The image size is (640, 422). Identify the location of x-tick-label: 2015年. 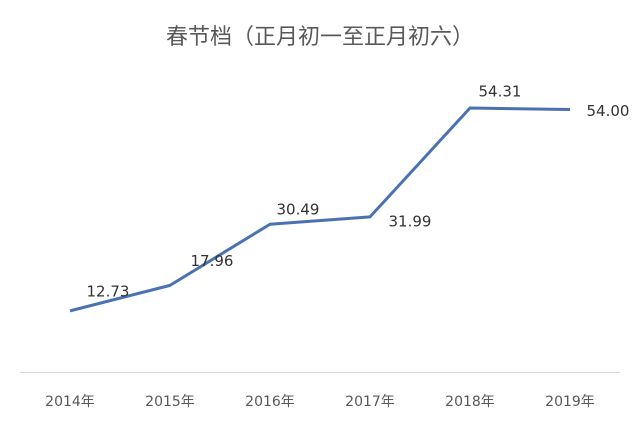
(170, 402).